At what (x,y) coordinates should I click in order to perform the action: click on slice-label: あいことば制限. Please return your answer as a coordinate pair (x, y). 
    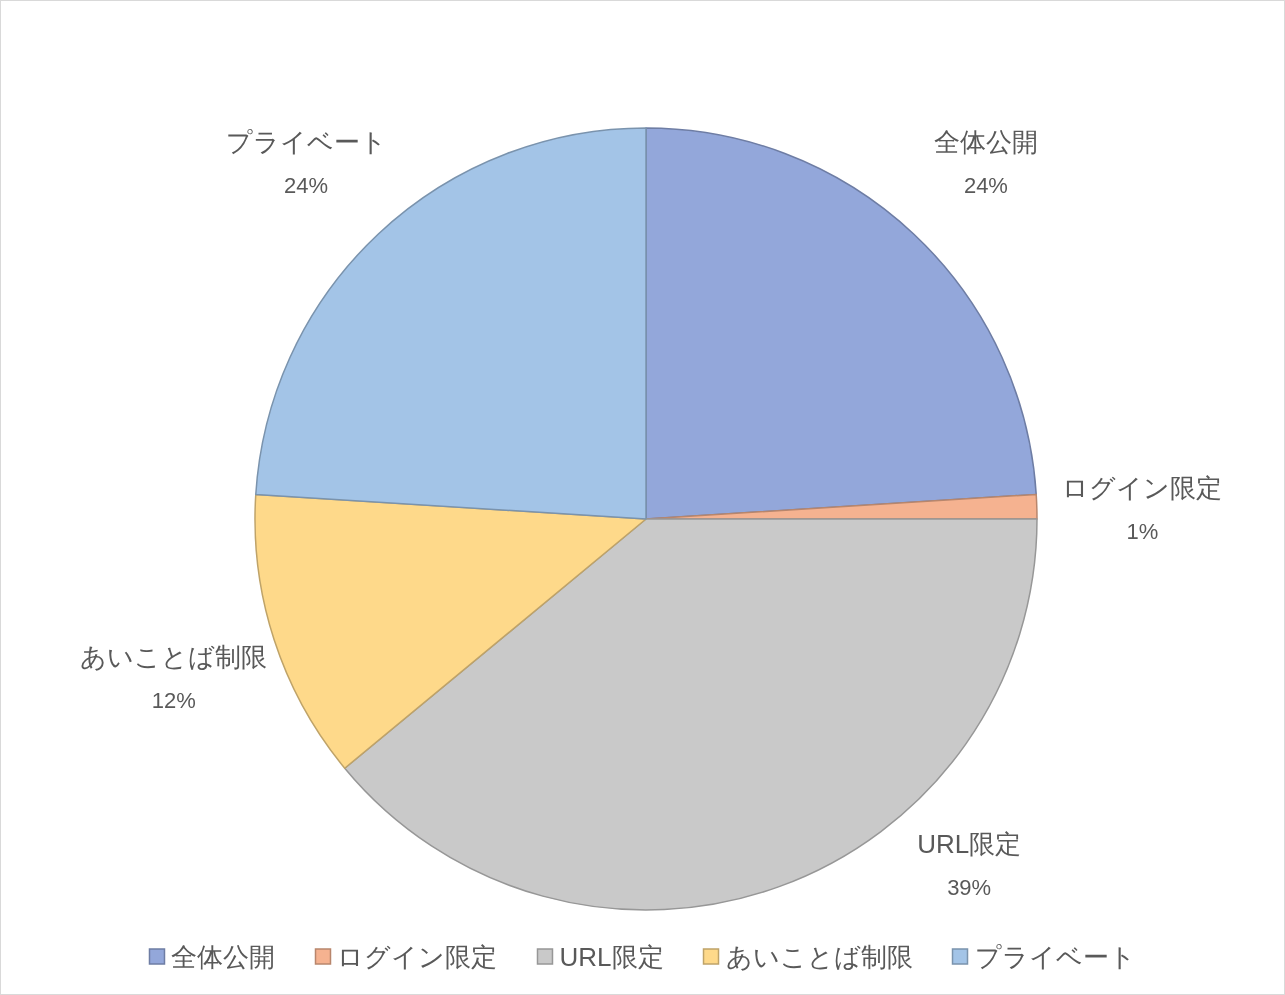
    Looking at the image, I should click on (174, 657).